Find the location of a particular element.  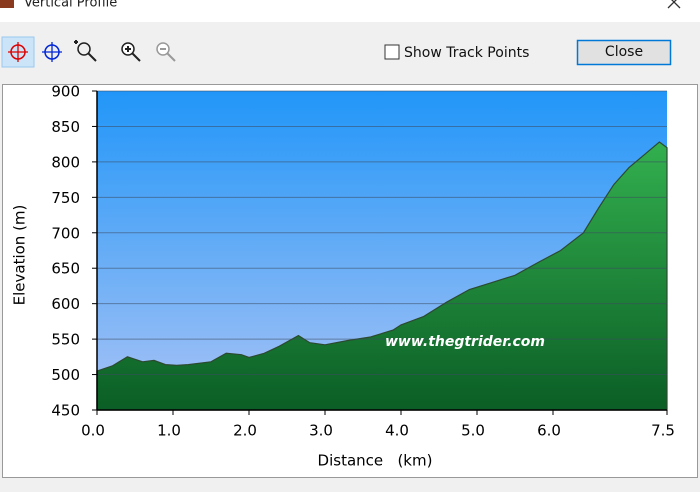

x-tick-label: 7.5 is located at coordinates (663, 431).